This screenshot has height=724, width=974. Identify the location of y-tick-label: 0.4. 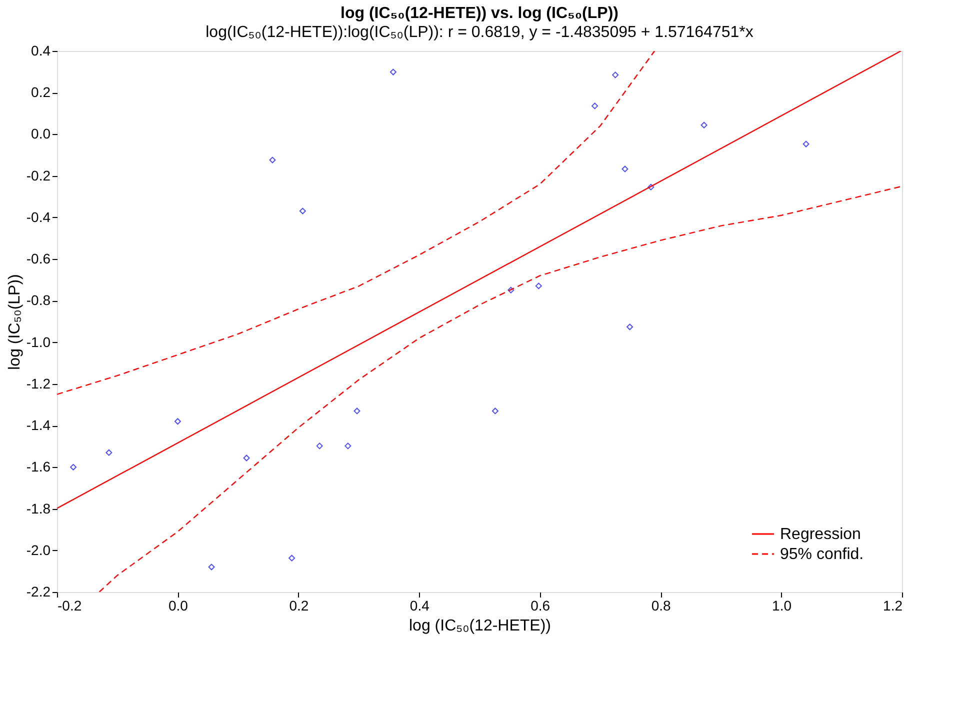
(41, 50).